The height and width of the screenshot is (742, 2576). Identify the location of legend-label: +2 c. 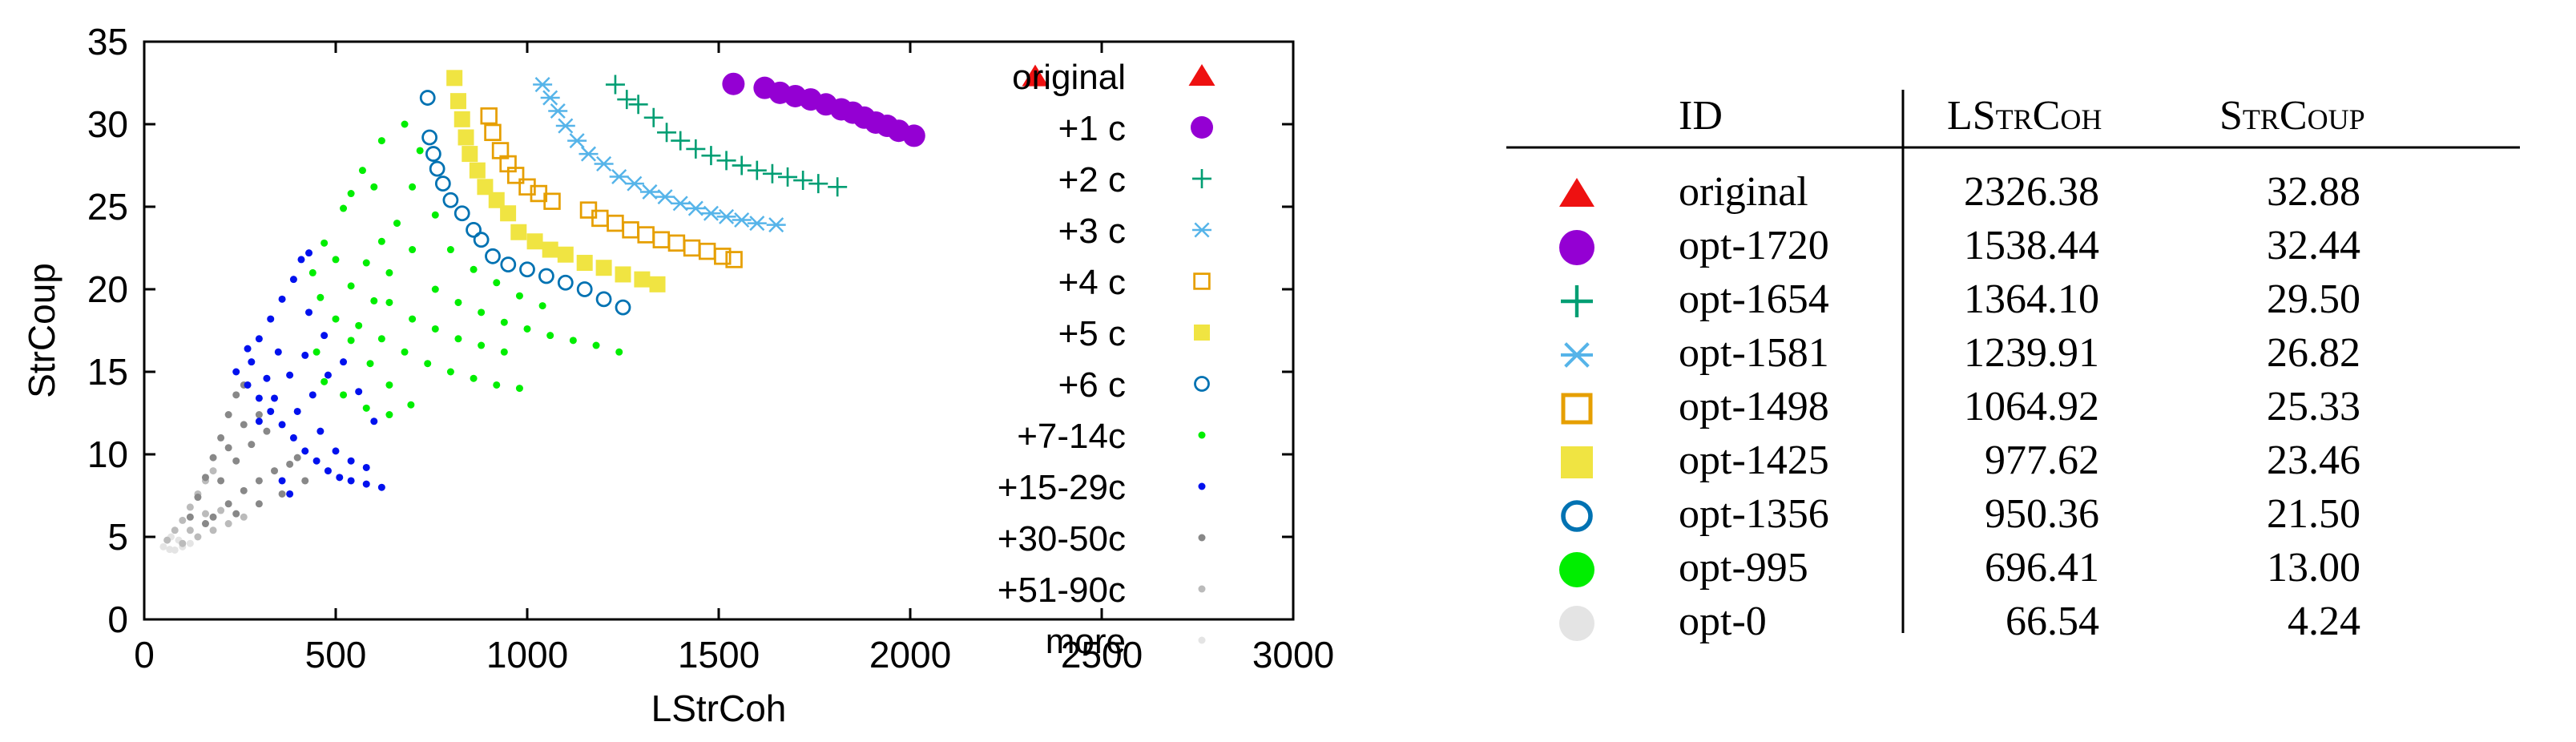
(1092, 180).